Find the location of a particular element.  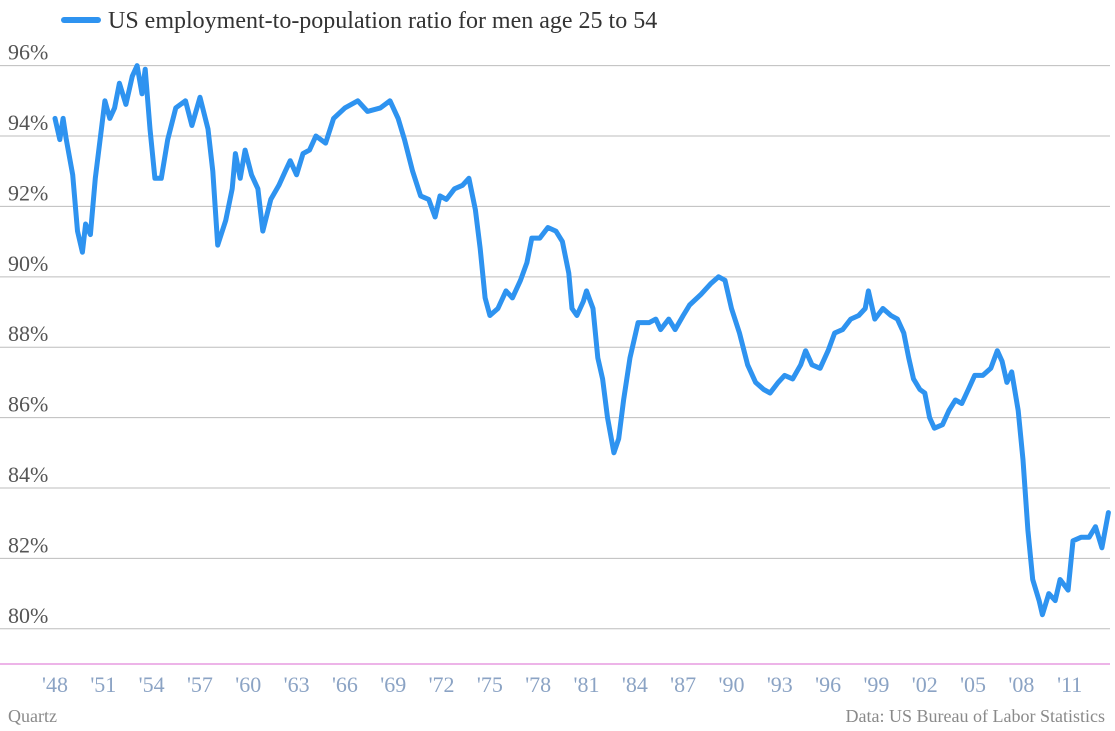

credit: Quartz is located at coordinates (32, 716).